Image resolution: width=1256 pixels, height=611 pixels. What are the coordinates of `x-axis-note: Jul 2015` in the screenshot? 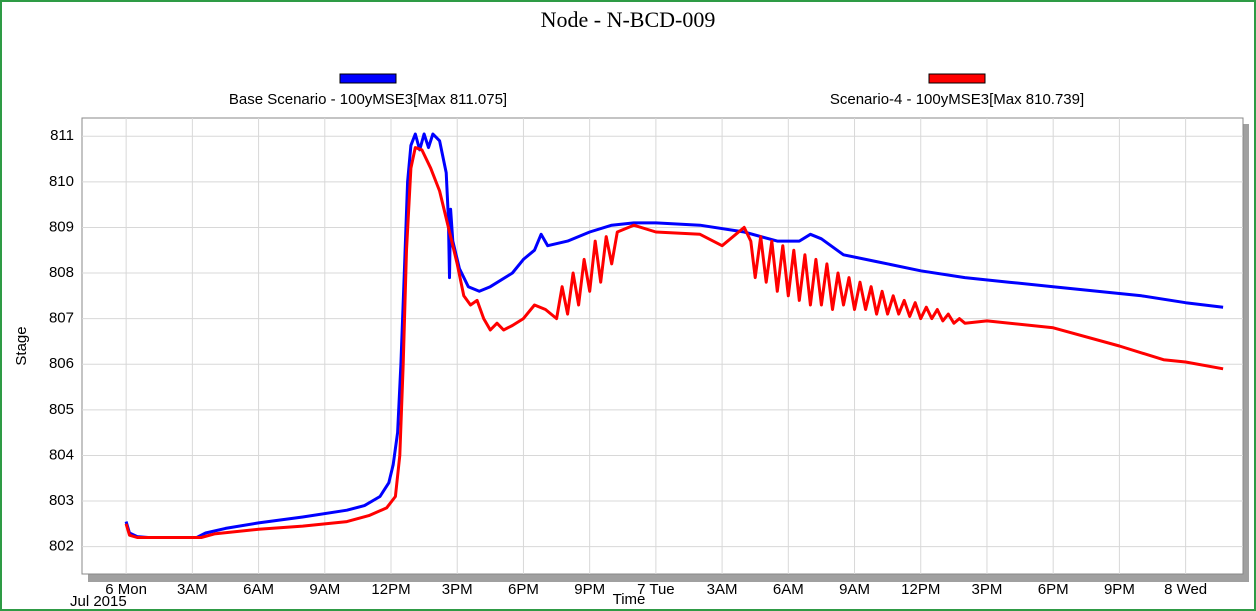 It's located at (98, 601).